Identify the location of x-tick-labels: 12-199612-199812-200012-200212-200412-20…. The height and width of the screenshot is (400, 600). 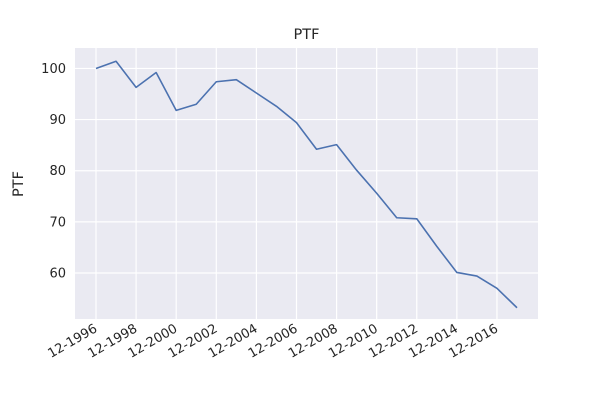
(273, 341).